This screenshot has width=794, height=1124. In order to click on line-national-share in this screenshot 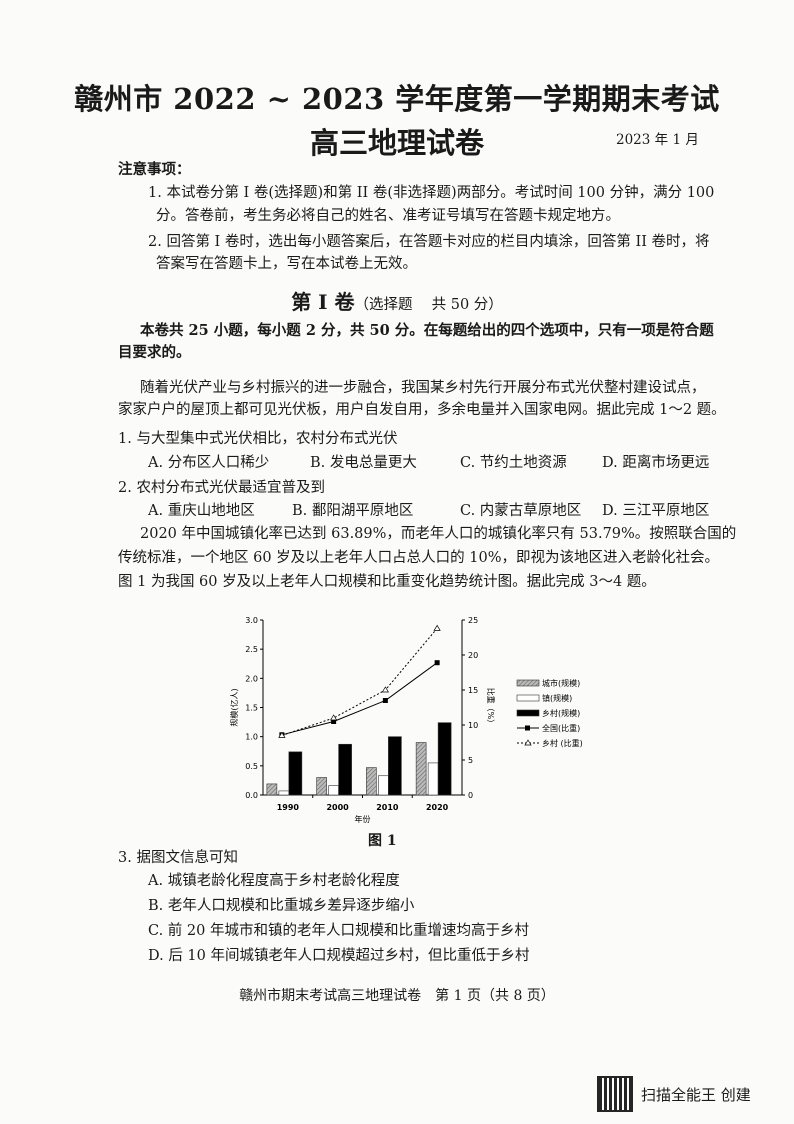, I will do `click(359, 699)`.